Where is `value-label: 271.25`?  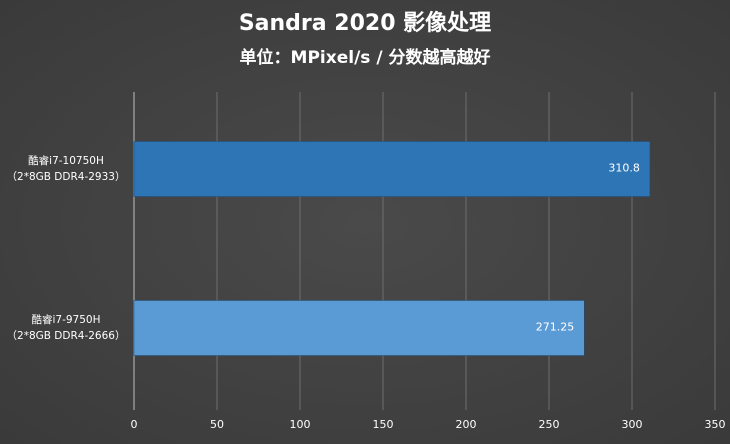 value-label: 271.25 is located at coordinates (555, 327).